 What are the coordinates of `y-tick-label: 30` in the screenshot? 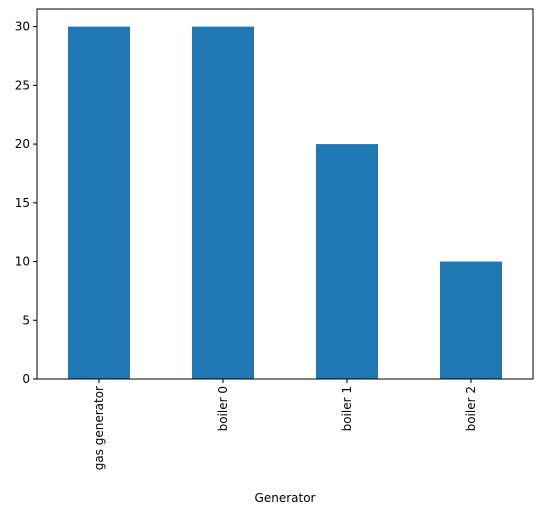 It's located at (22, 27).